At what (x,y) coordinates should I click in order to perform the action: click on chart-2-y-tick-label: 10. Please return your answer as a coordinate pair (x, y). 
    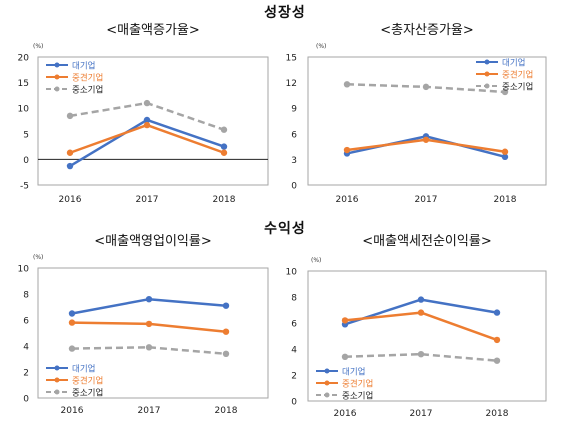
    Looking at the image, I should click on (24, 270).